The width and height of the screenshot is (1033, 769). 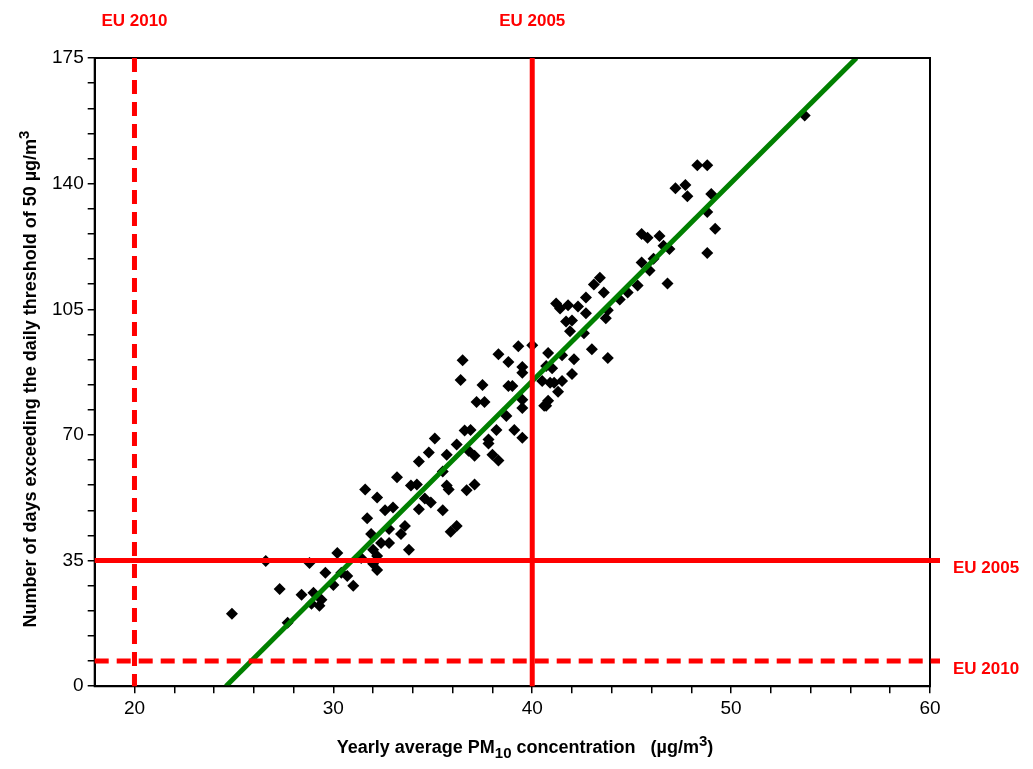 I want to click on y-tick-label: 140, so click(x=68, y=182).